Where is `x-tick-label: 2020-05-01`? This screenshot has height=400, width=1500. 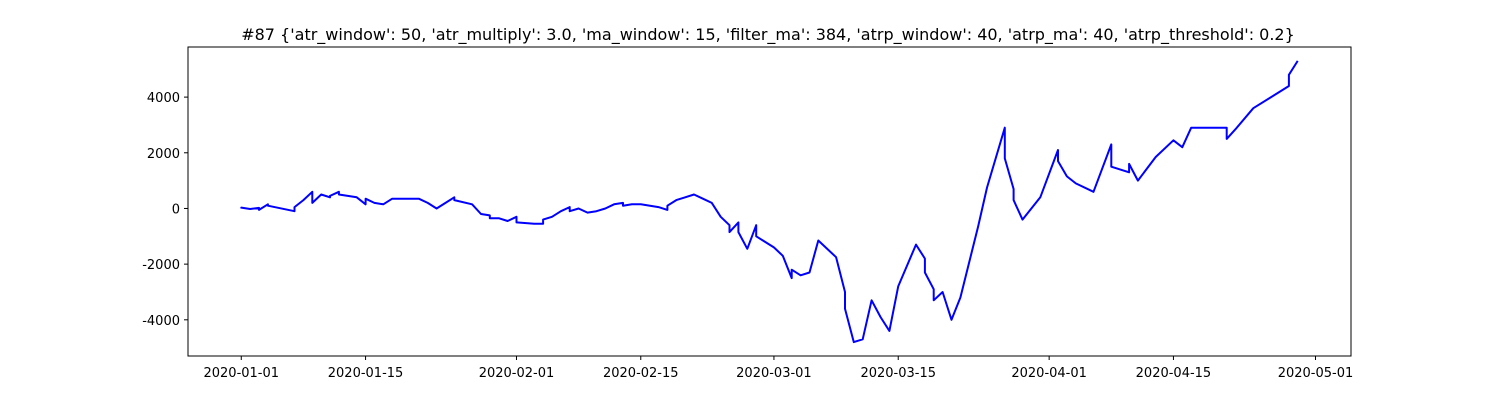
x-tick-label: 2020-05-01 is located at coordinates (1316, 373).